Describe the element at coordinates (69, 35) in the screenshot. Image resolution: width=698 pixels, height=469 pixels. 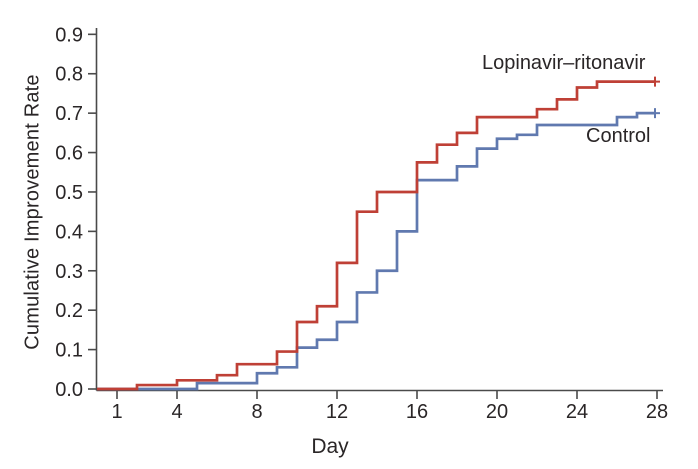
I see `y-tick-label: 0.9` at that location.